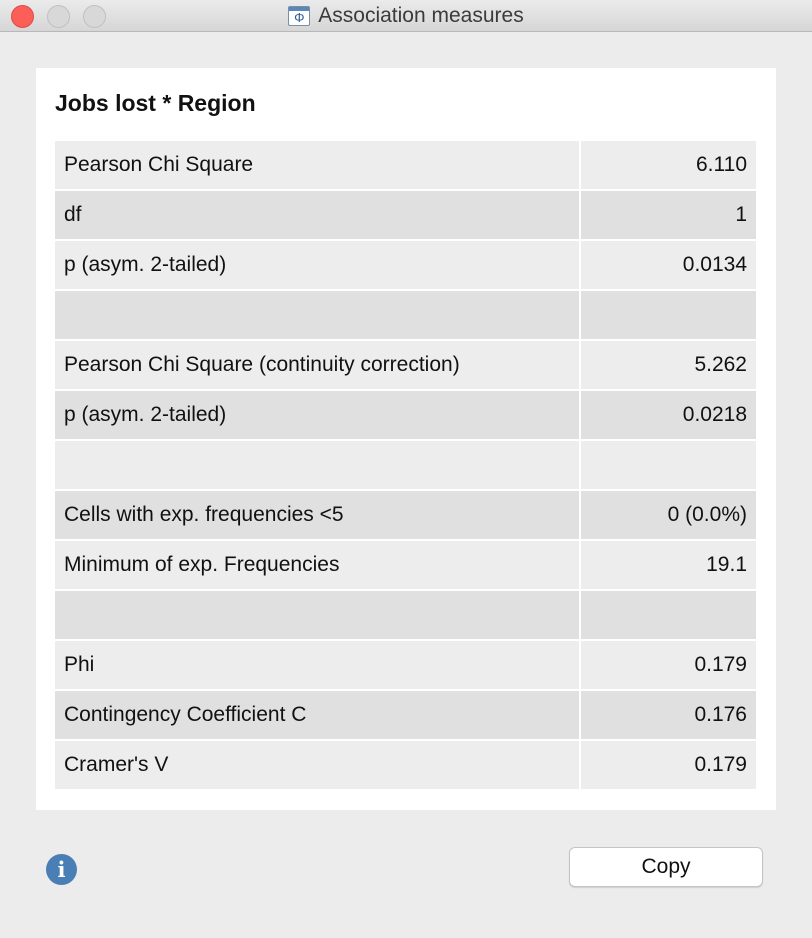 The width and height of the screenshot is (812, 938). I want to click on table-row: p (asym. 2-tailed) 0.0218, so click(405, 416).